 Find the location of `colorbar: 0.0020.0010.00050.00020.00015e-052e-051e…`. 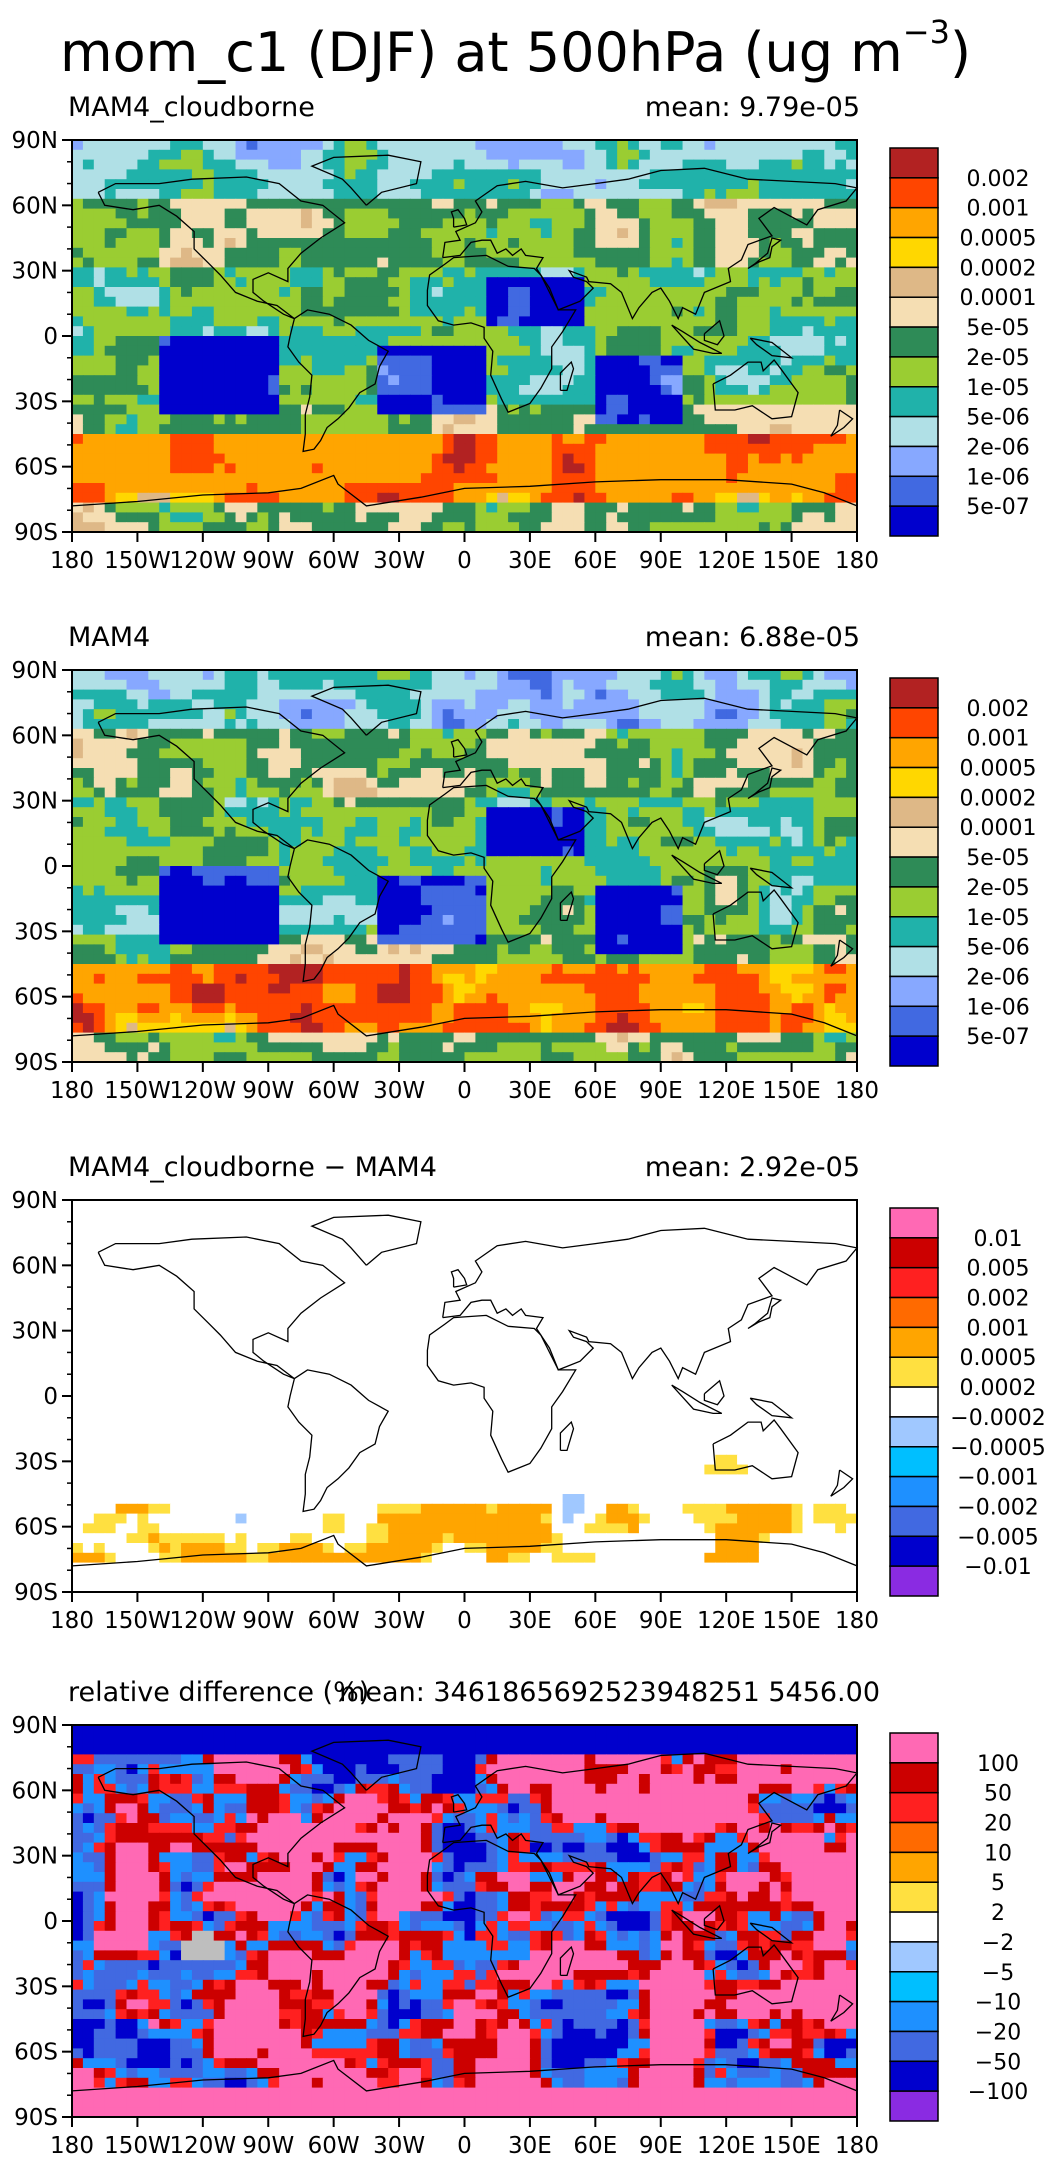

colorbar: 0.0020.0010.00050.00020.00015e-052e-051e… is located at coordinates (962, 342).